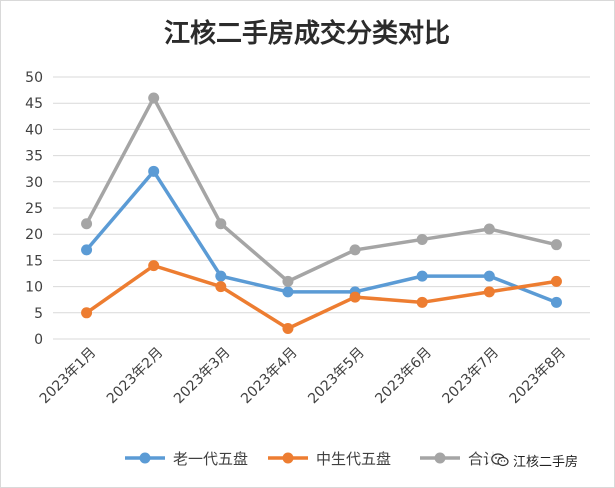  What do you see at coordinates (34, 78) in the screenshot?
I see `y-tick-label: 50` at bounding box center [34, 78].